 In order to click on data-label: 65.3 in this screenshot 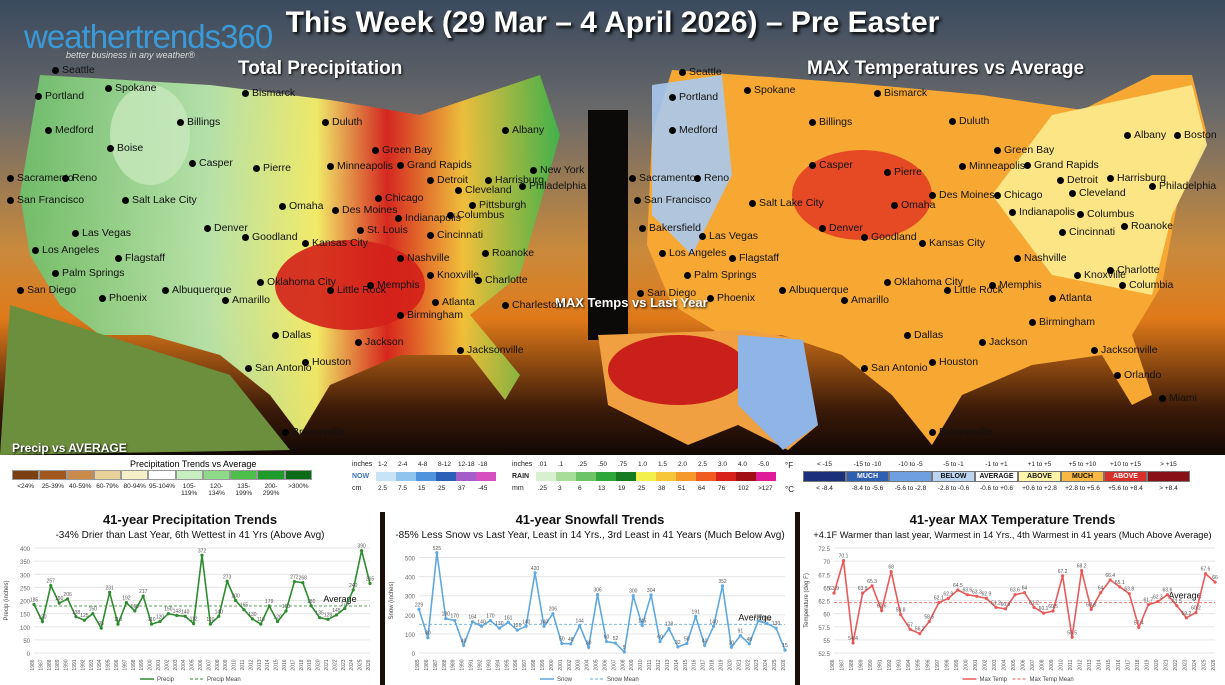, I will do `click(872, 582)`.